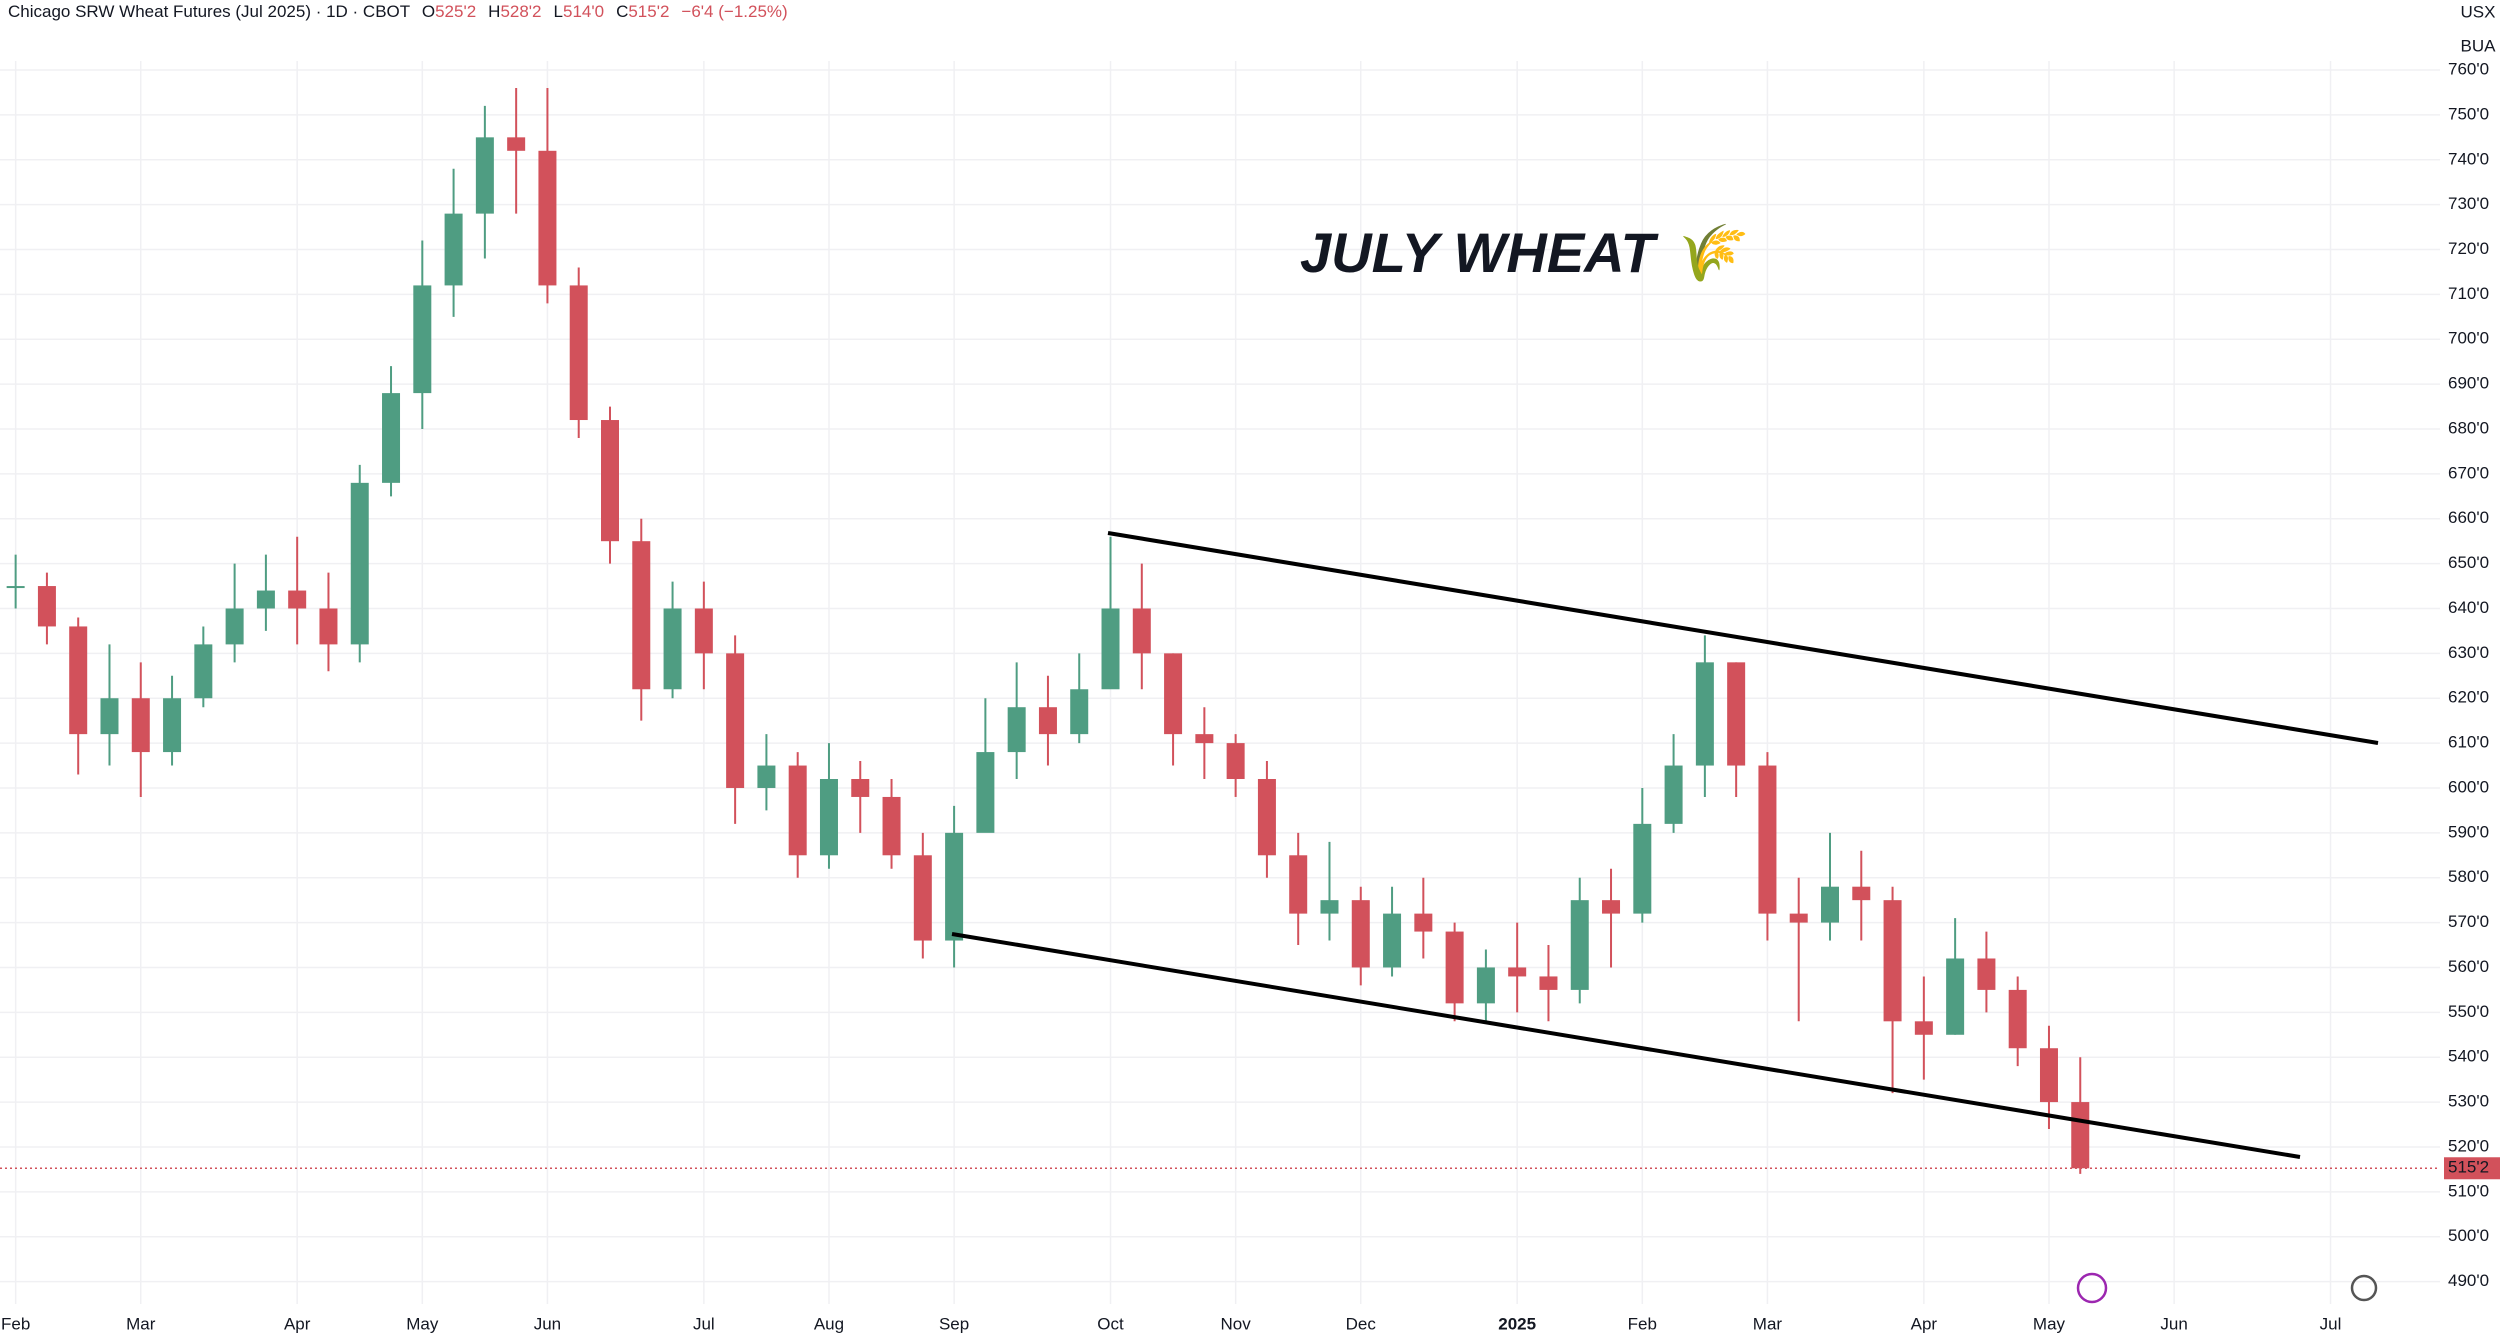 The height and width of the screenshot is (1338, 2500). What do you see at coordinates (2472, 1168) in the screenshot?
I see `last-price-box` at bounding box center [2472, 1168].